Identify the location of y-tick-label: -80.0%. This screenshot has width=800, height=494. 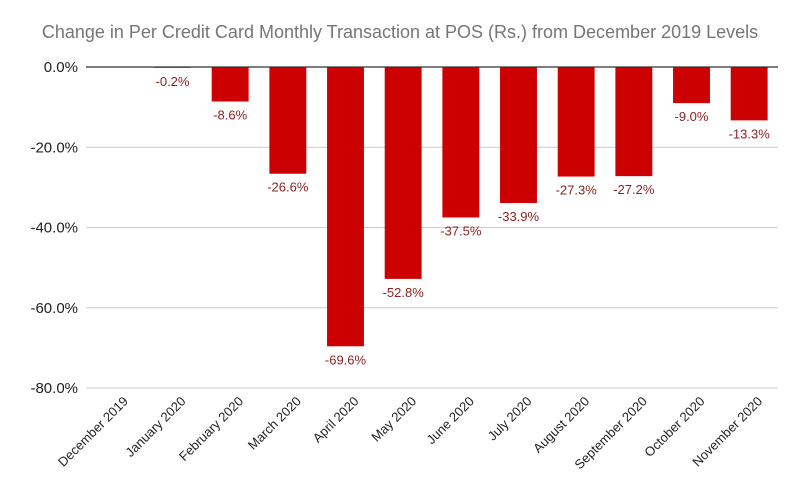
(54, 388).